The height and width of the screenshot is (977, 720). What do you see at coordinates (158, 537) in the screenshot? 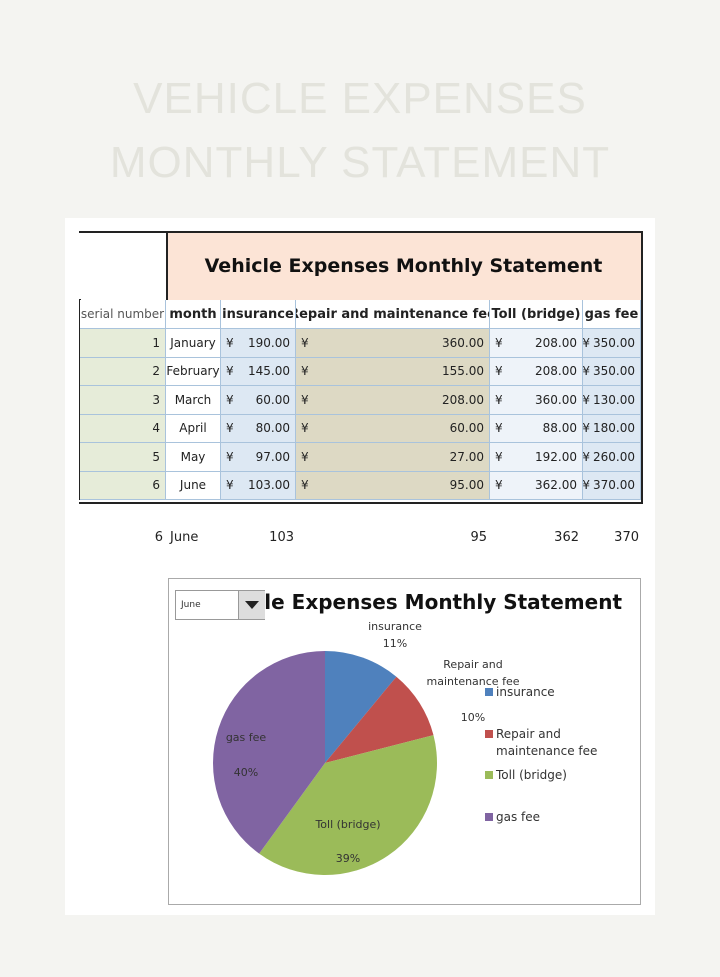
I see `summary-cell: 6` at bounding box center [158, 537].